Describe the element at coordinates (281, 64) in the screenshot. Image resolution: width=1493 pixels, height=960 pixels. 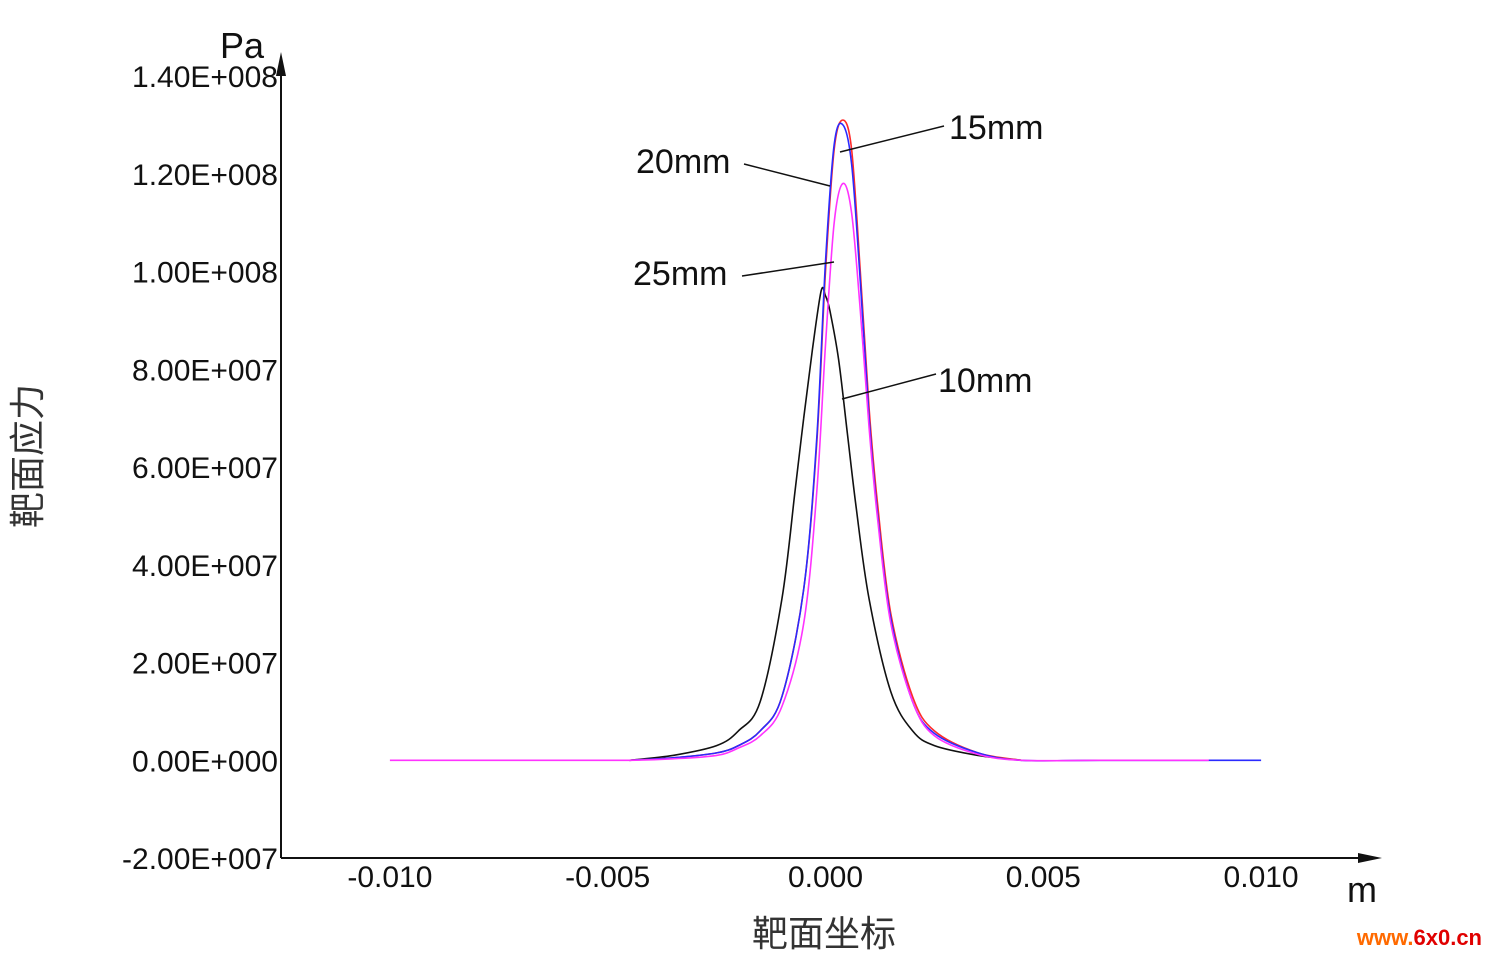
I see `y-axis-arrow` at that location.